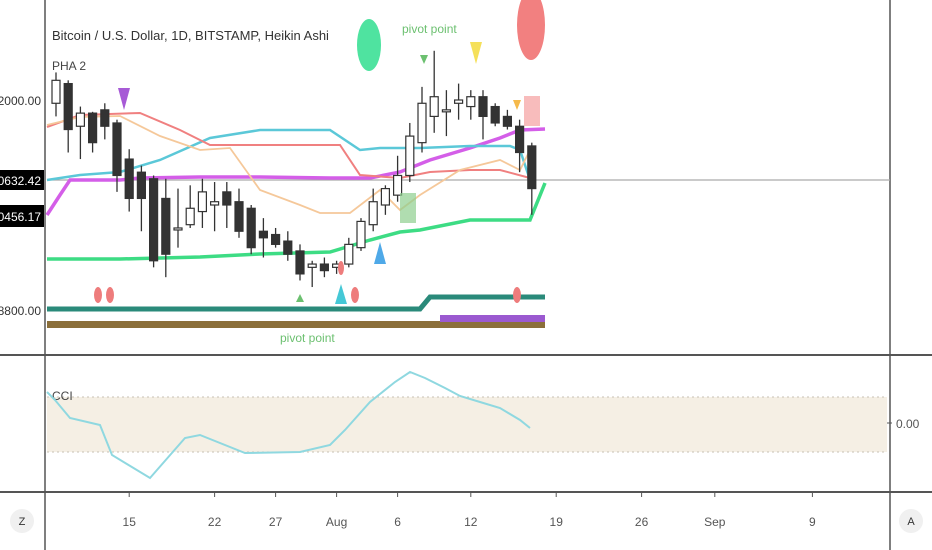 Image resolution: width=932 pixels, height=550 pixels. I want to click on indicator-title: PHA 2, so click(69, 66).